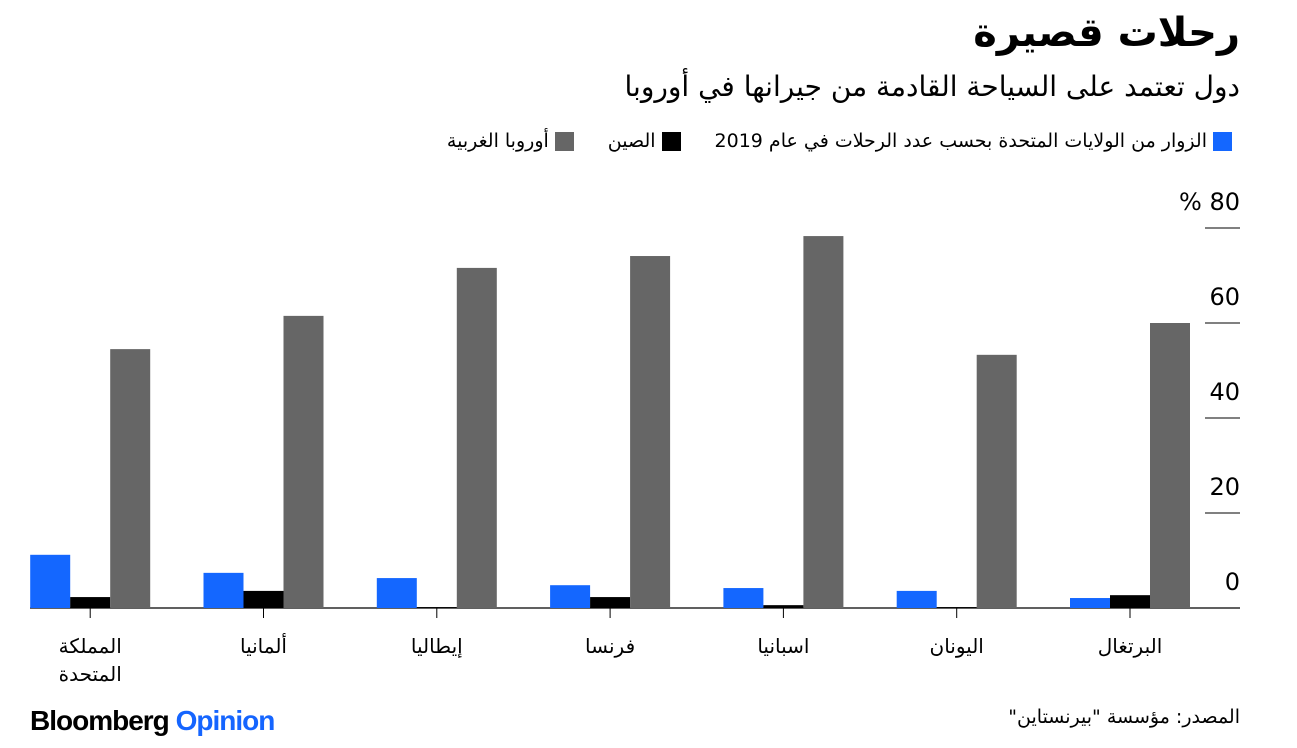 This screenshot has width=1297, height=748. Describe the element at coordinates (1224, 392) in the screenshot. I see `y-tick-label: 40` at that location.